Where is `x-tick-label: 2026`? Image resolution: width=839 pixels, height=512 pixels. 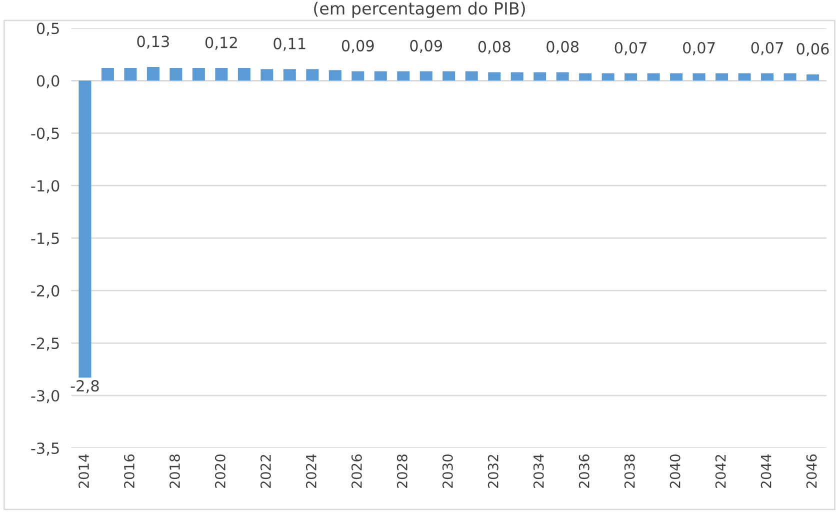 x-tick-label: 2026 is located at coordinates (356, 471).